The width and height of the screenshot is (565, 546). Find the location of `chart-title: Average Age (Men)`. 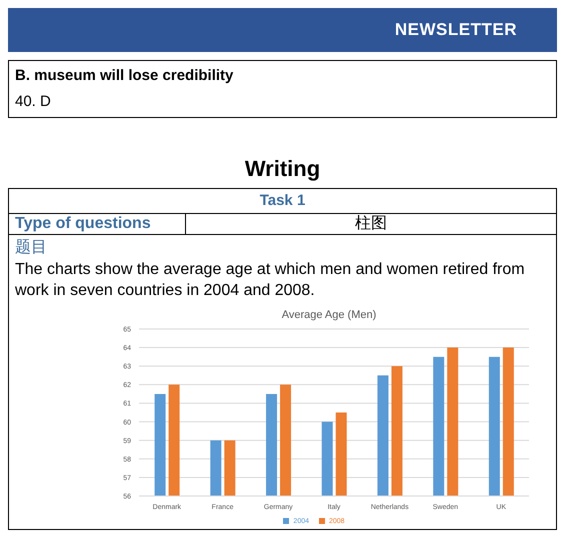

chart-title: Average Age (Men) is located at coordinates (329, 315).